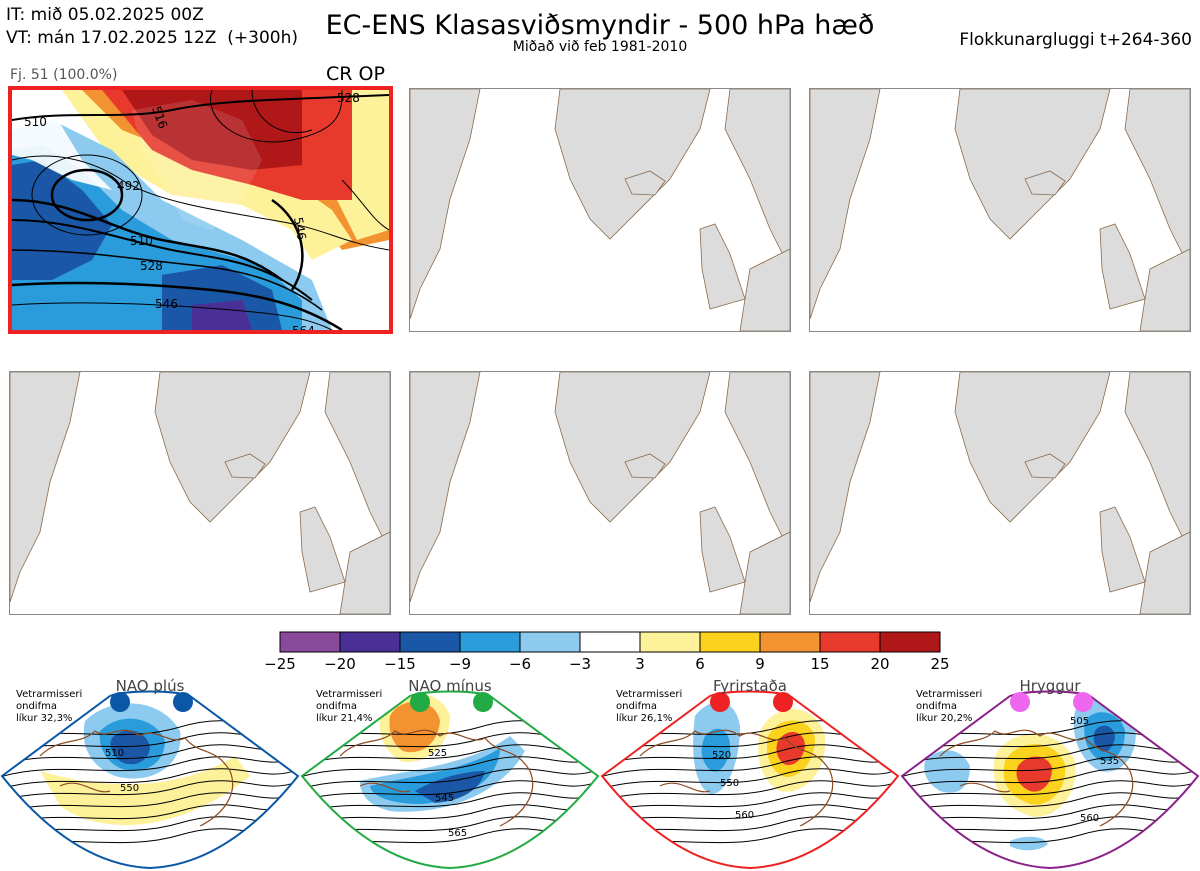 The height and width of the screenshot is (871, 1200). What do you see at coordinates (222, 315) in the screenshot?
I see `anomaly-purple` at bounding box center [222, 315].